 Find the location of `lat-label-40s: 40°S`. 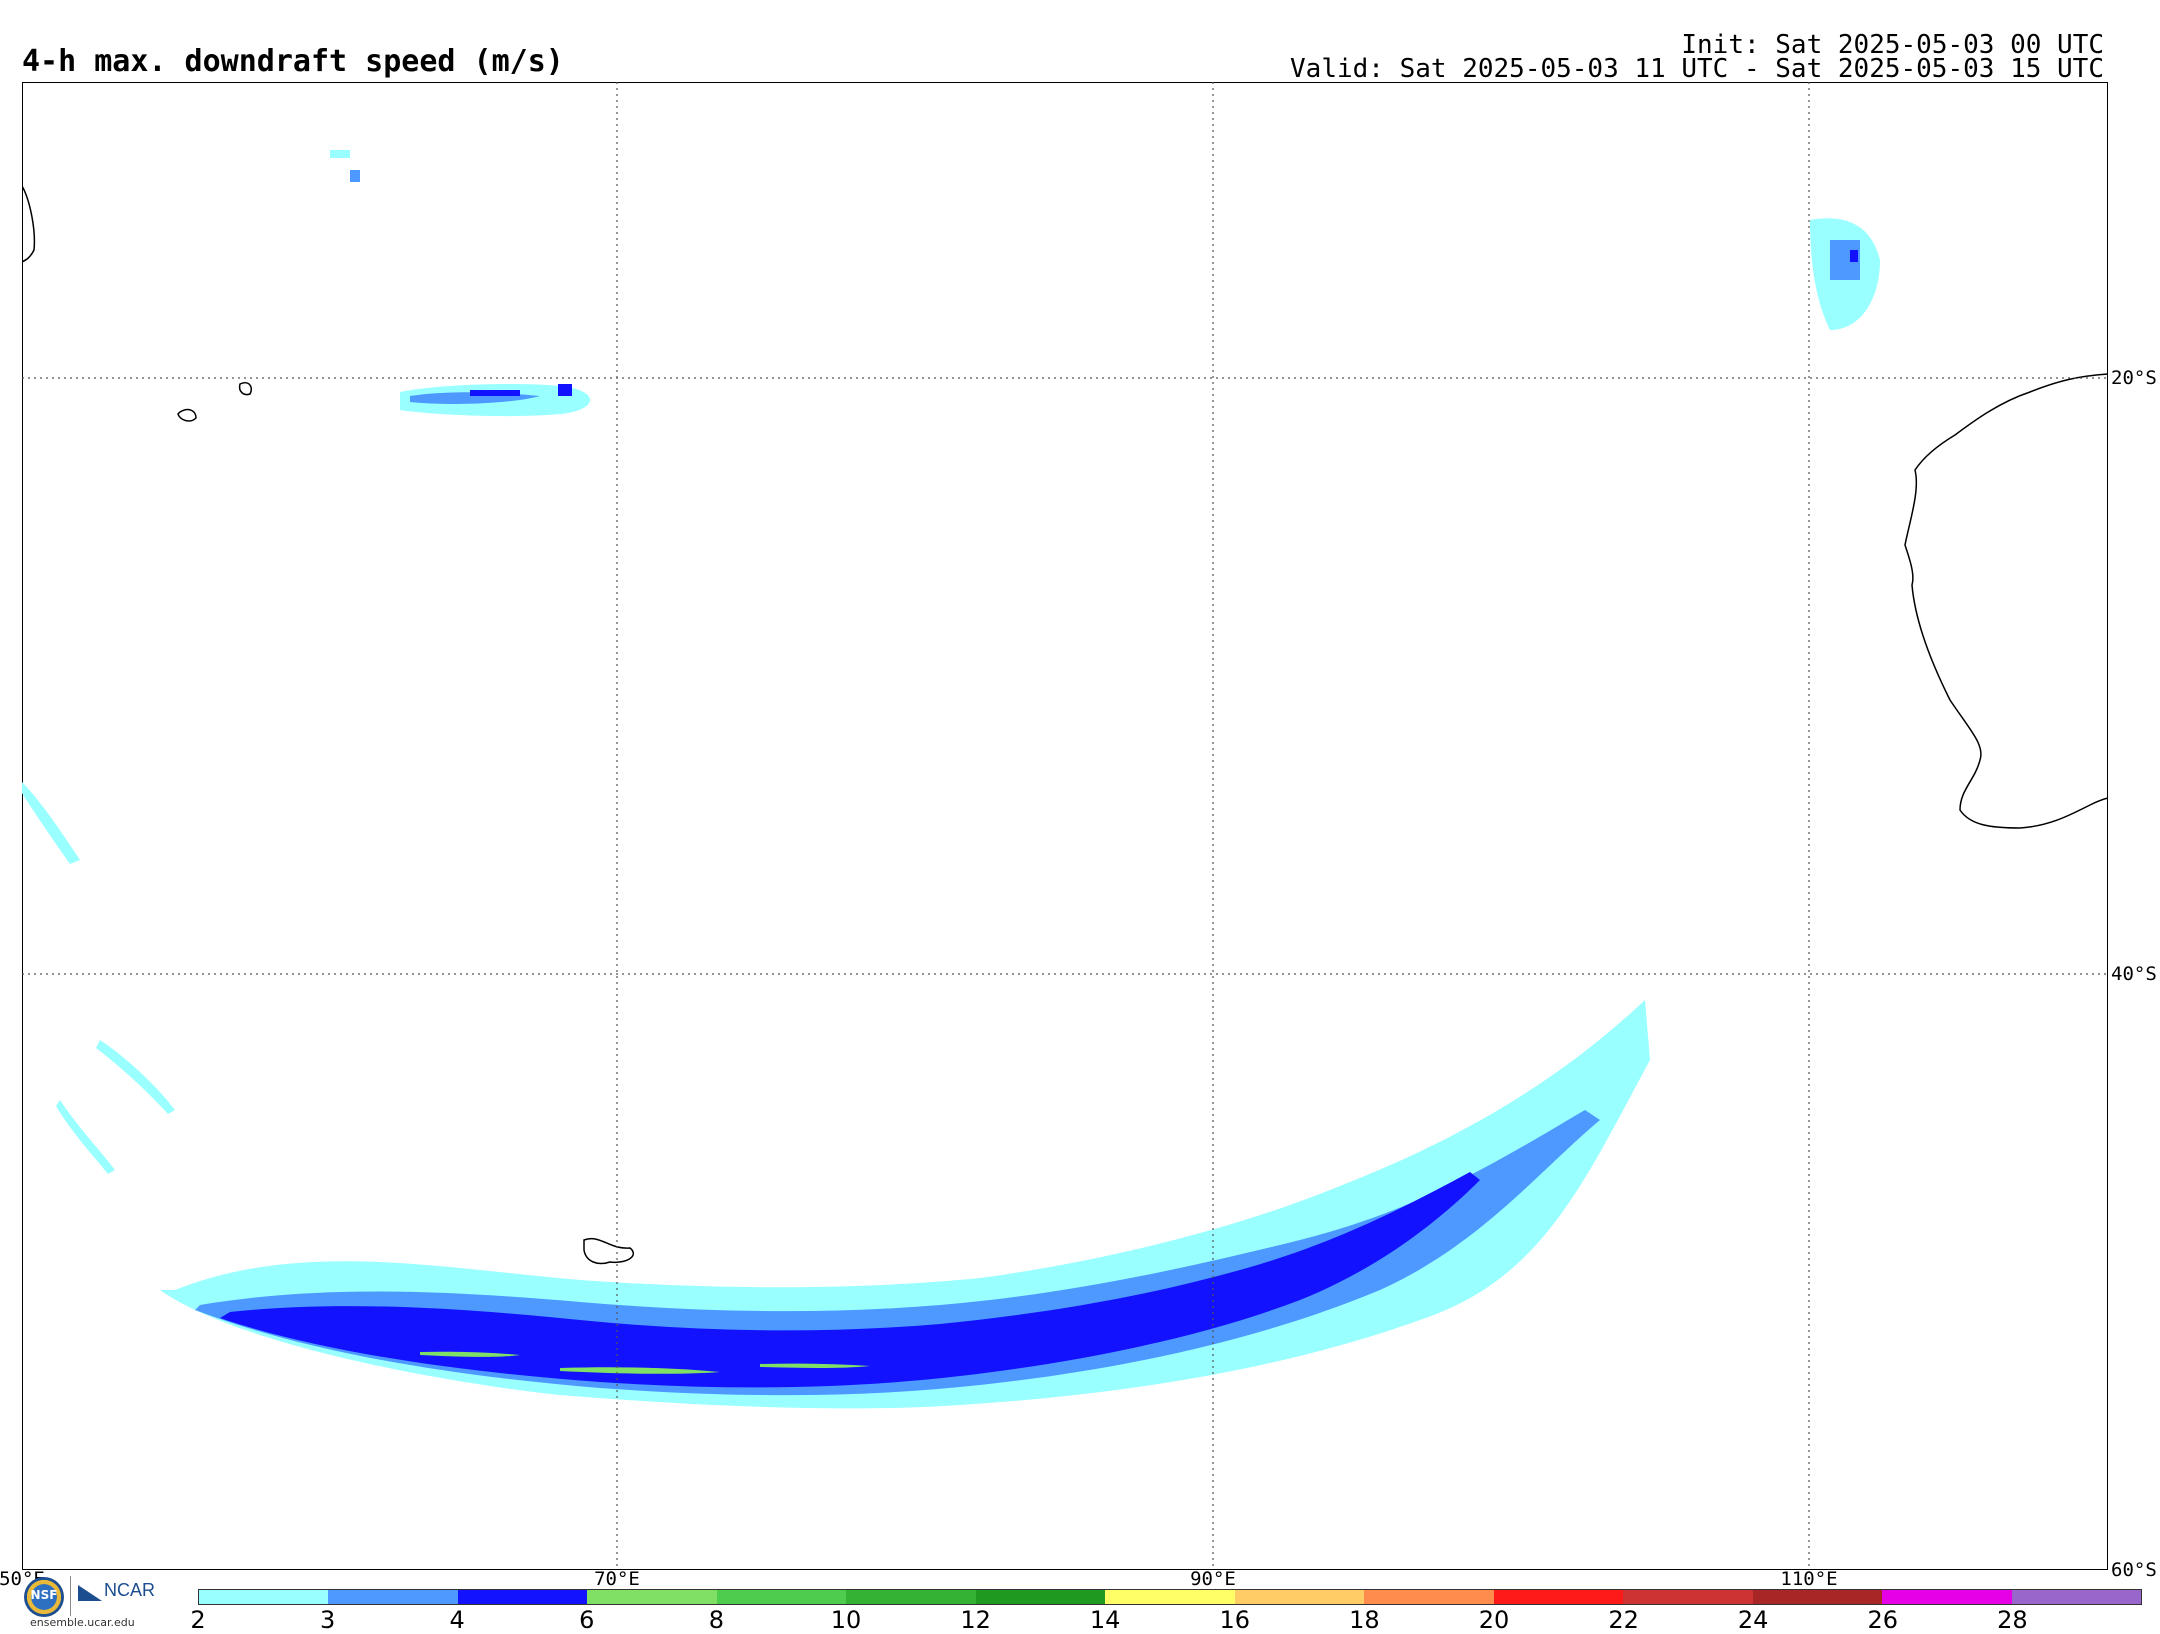

lat-label-40s: 40°S is located at coordinates (2134, 974).